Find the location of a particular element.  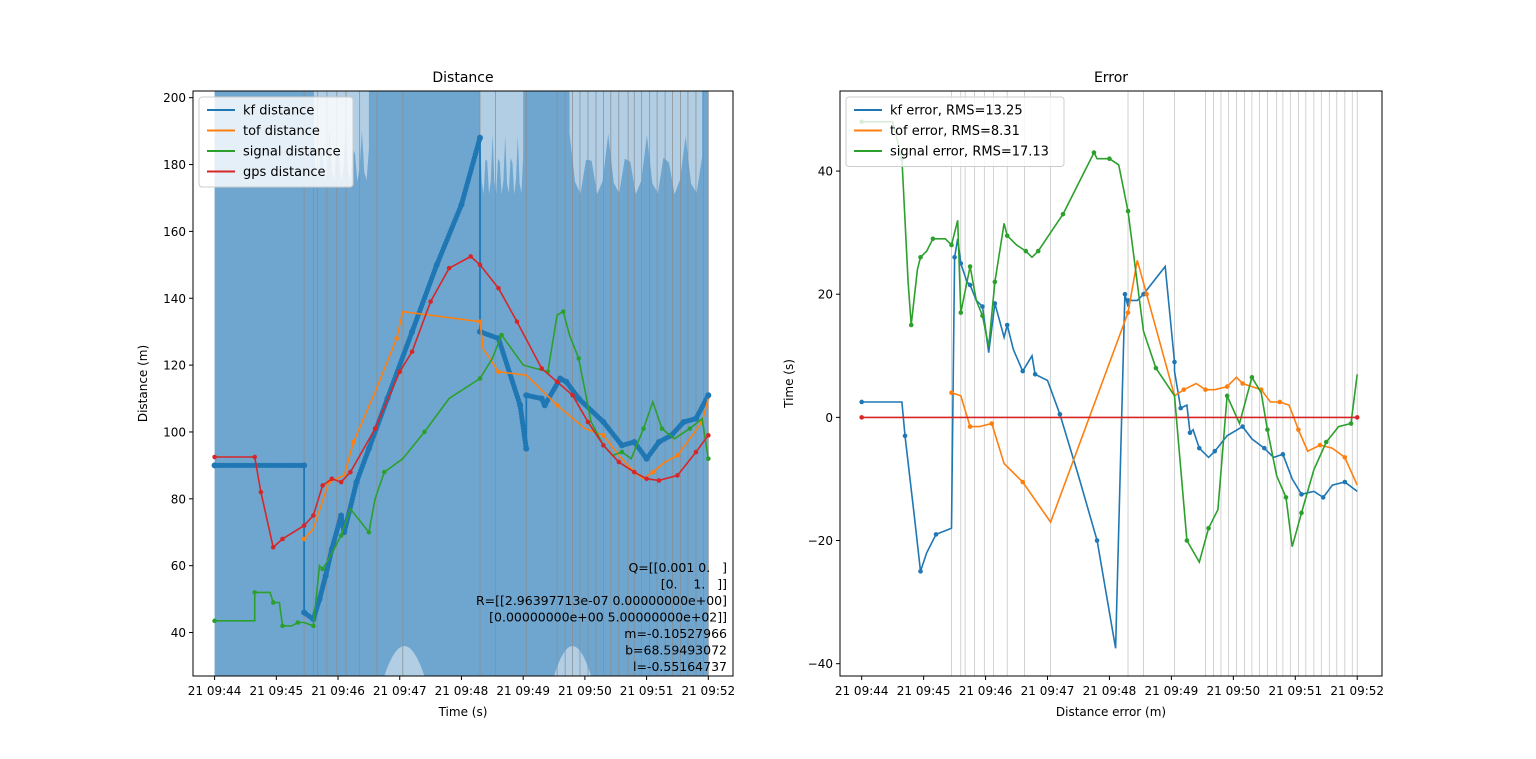

y-tick-label: 40 is located at coordinates (825, 172).